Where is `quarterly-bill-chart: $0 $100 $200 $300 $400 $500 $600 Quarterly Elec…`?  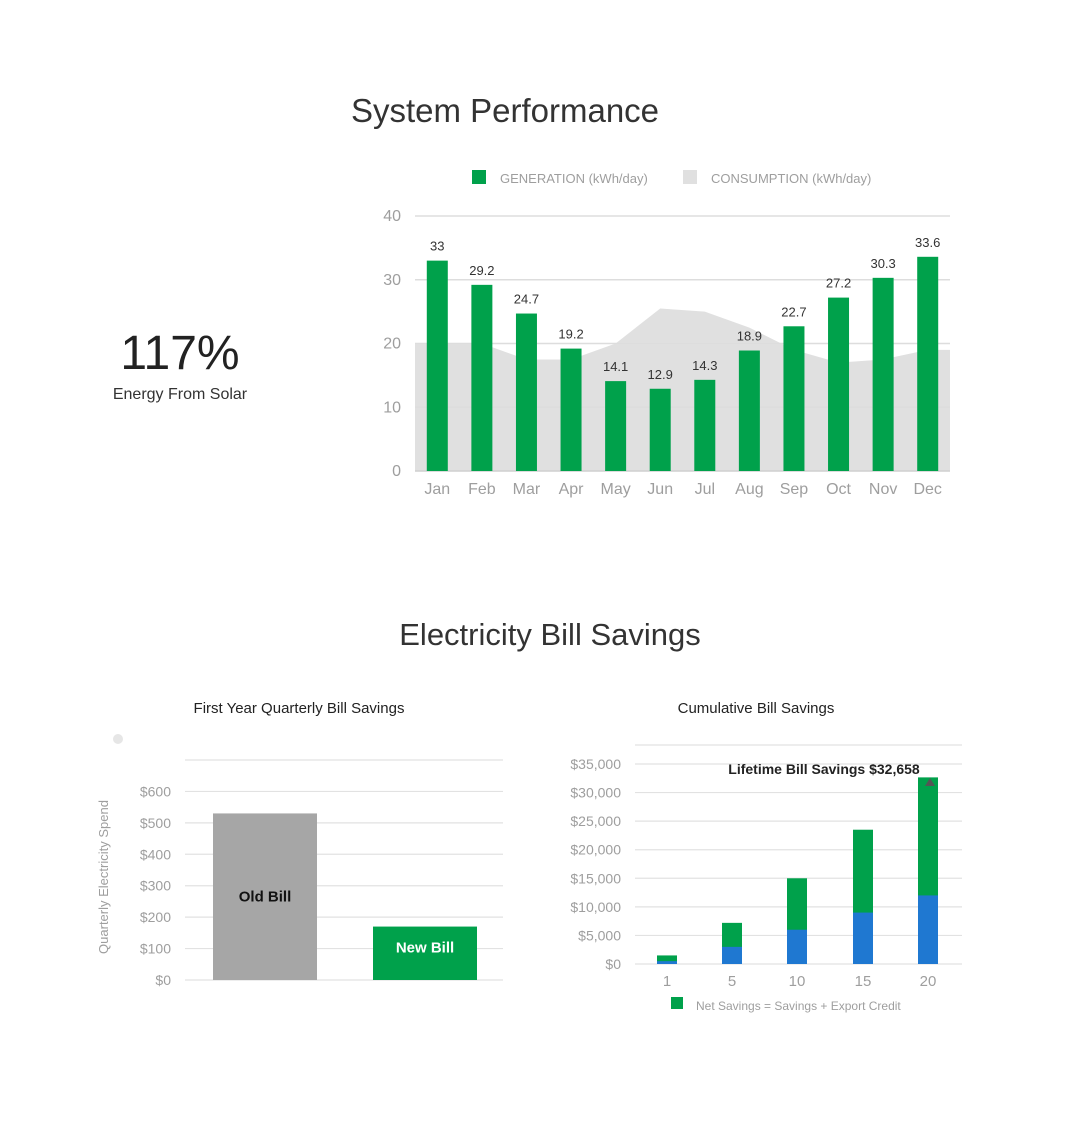 quarterly-bill-chart: $0 $100 $200 $300 $400 $500 $600 Quarterly Elec… is located at coordinates (299, 861).